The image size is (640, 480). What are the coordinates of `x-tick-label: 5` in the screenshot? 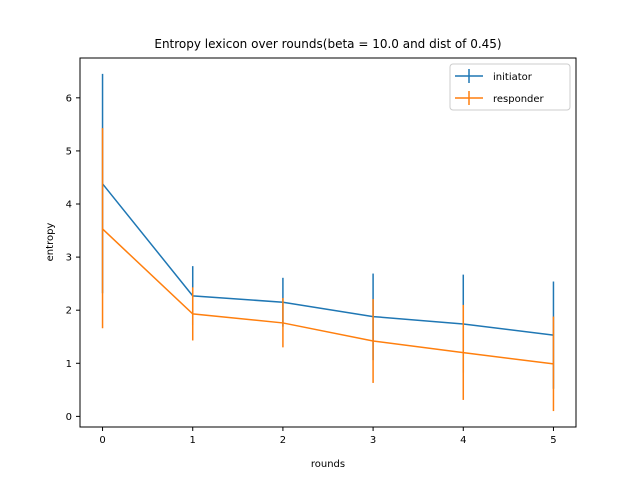 It's located at (553, 440).